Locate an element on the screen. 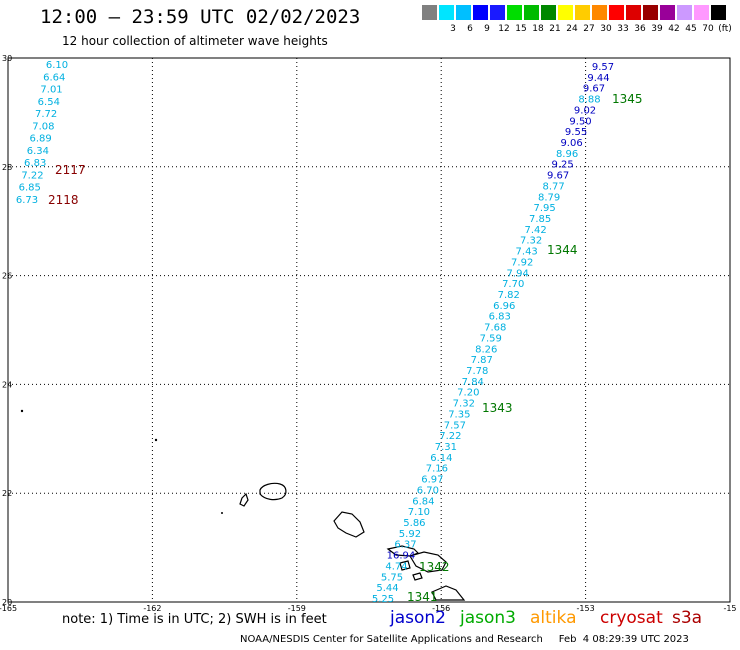 The width and height of the screenshot is (740, 650). legend-label: 33 is located at coordinates (623, 29).